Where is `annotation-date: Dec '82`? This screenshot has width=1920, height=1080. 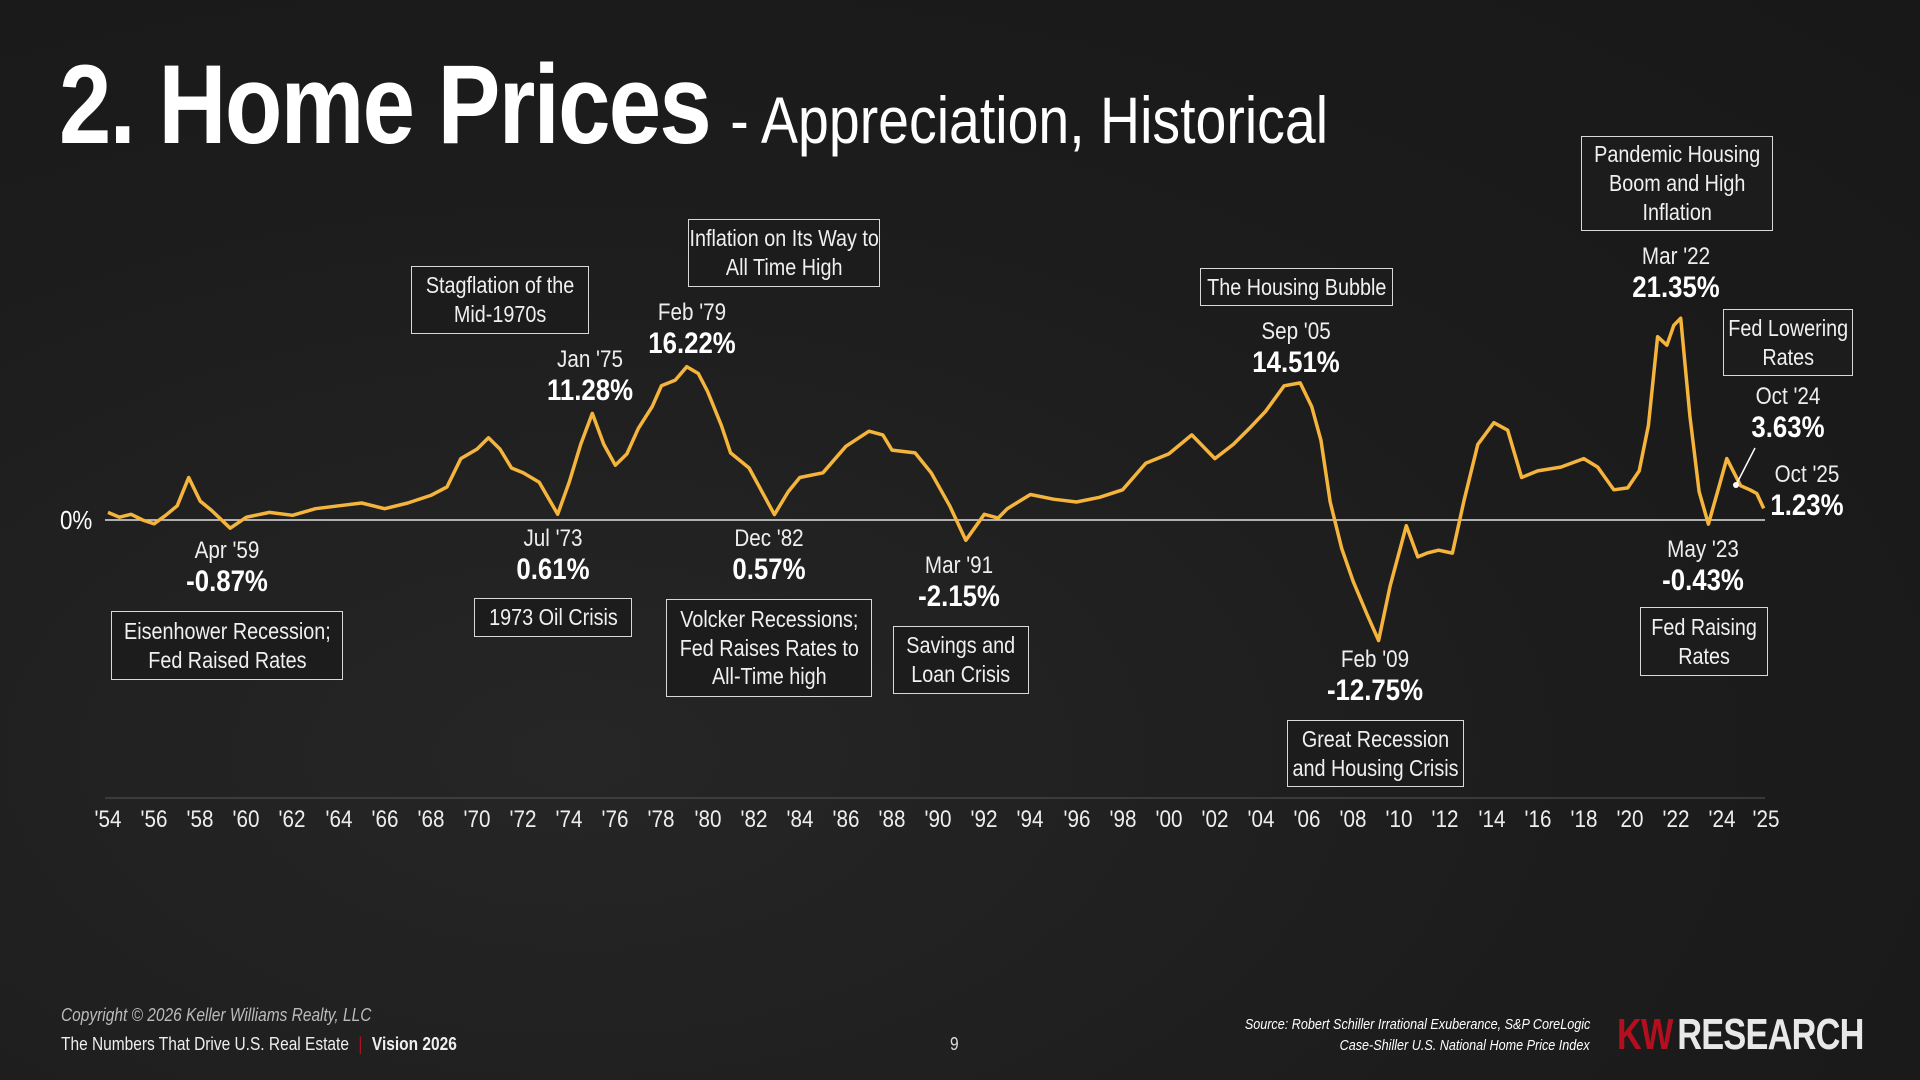 annotation-date: Dec '82 is located at coordinates (769, 538).